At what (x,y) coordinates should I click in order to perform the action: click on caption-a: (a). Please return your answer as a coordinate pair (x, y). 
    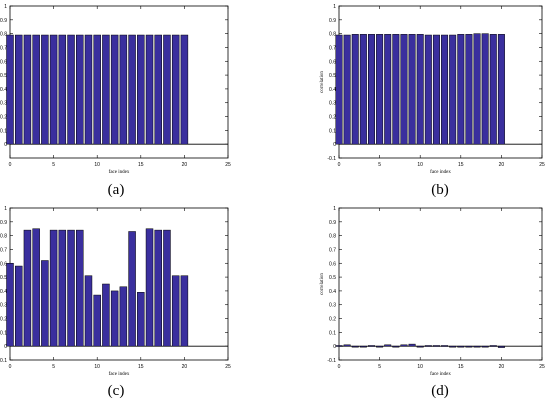
    Looking at the image, I should click on (116, 190).